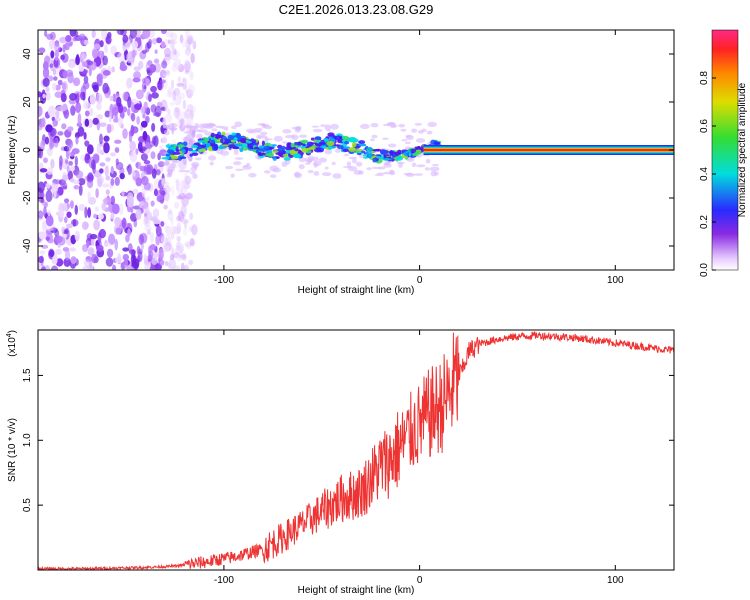 The image size is (750, 600). I want to click on colorbar-ticks: 0.0 0.2 0.4 0.6 0.8, so click(707, 174).